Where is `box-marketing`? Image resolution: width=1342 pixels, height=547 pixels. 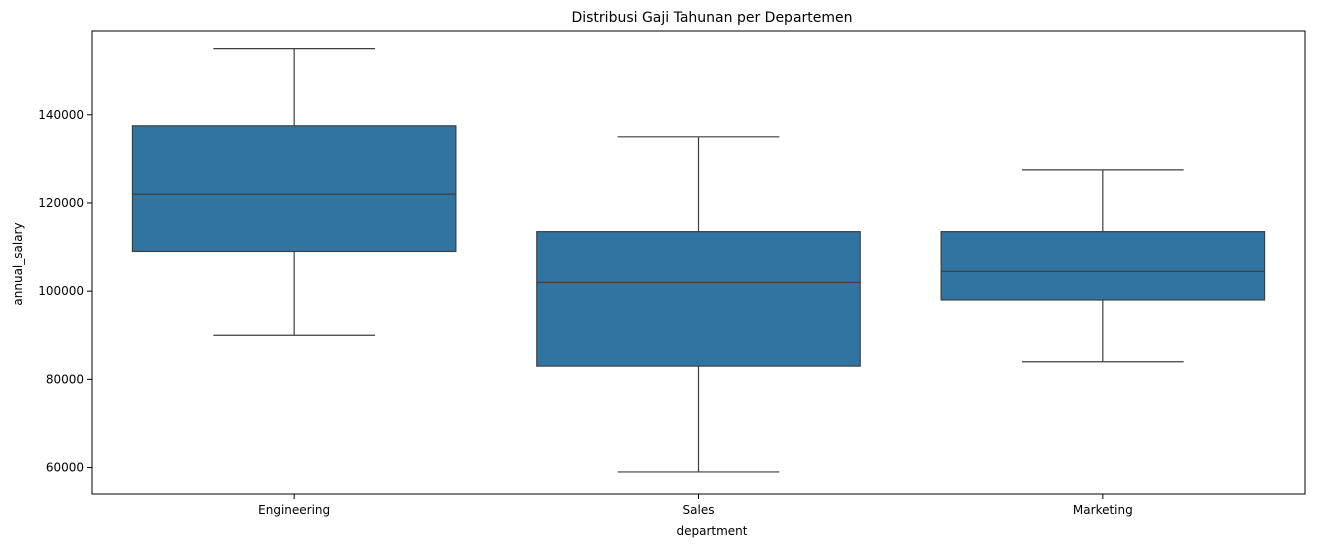 box-marketing is located at coordinates (1103, 266).